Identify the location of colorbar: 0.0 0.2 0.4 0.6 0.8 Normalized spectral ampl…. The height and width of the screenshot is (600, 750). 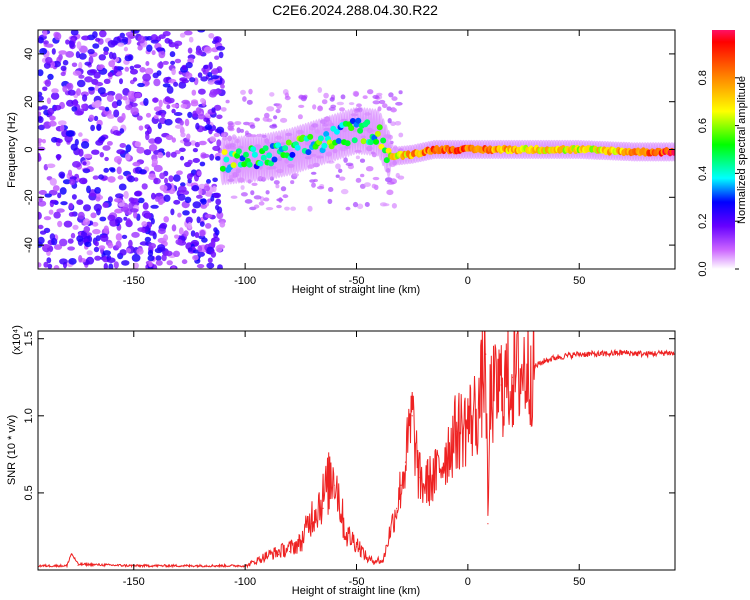
(722, 153).